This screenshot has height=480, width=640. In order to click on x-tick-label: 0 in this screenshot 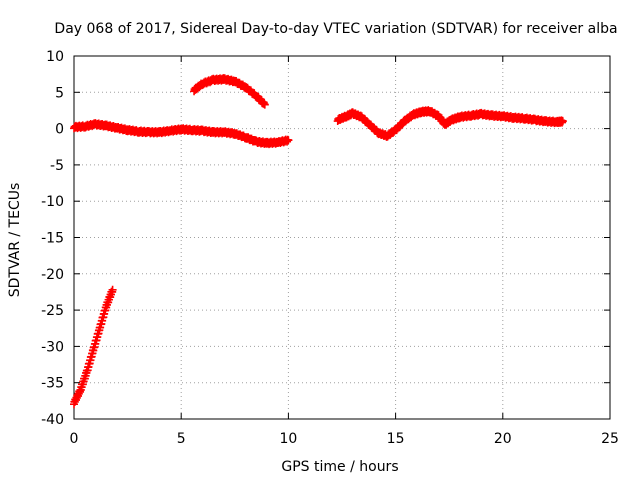, I will do `click(74, 439)`.